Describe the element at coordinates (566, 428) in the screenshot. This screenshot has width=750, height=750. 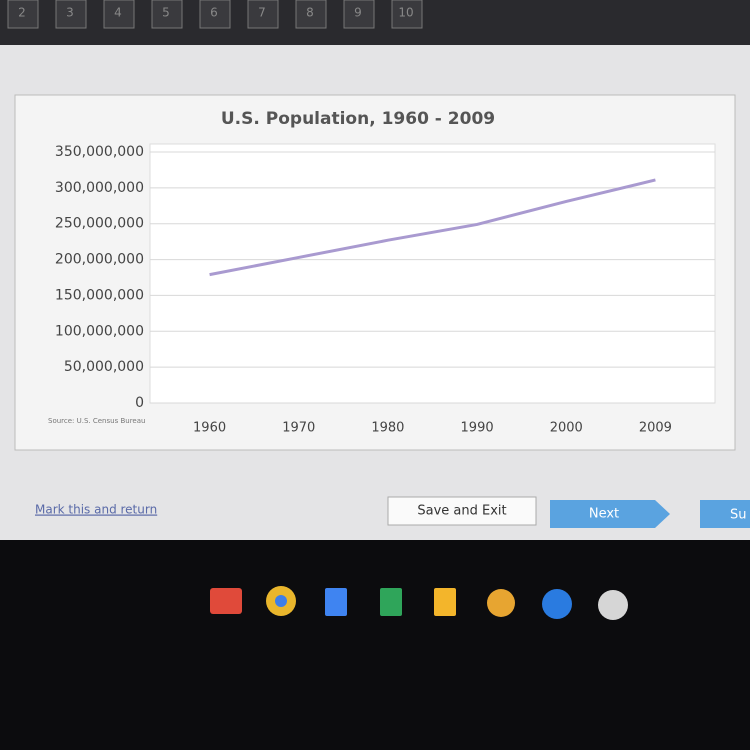
I see `x-tick-label: 2000` at that location.